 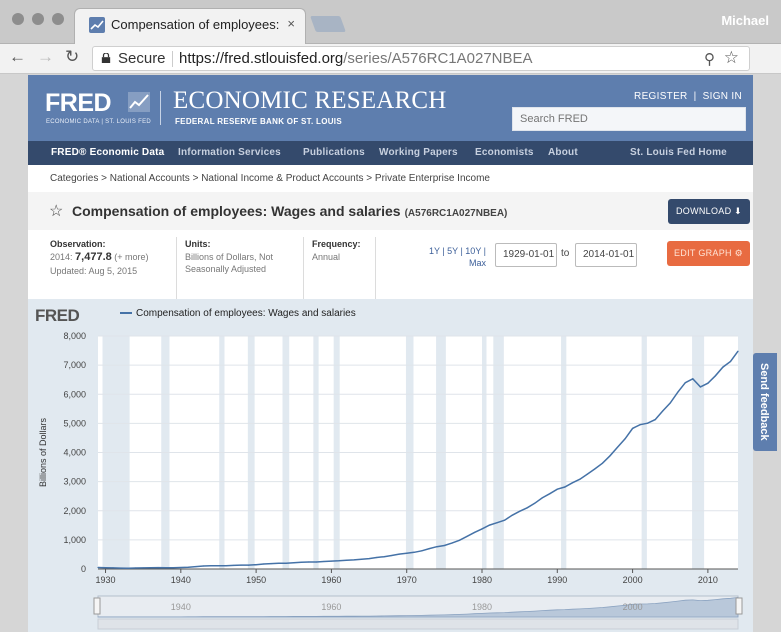 What do you see at coordinates (108, 152) in the screenshot?
I see `nav-fred-economic-data: FRED® Economic Data` at bounding box center [108, 152].